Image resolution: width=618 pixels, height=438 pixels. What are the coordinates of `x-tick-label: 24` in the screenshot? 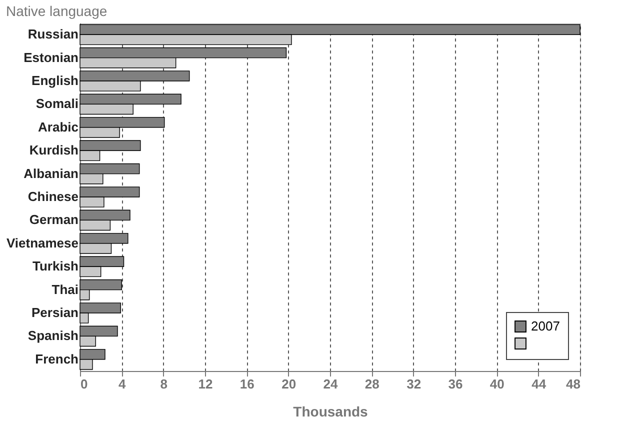 It's located at (330, 384).